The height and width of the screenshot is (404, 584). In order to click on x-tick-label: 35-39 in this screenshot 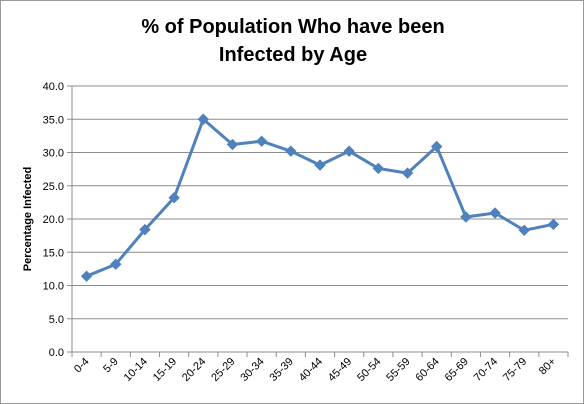, I will do `click(282, 370)`.